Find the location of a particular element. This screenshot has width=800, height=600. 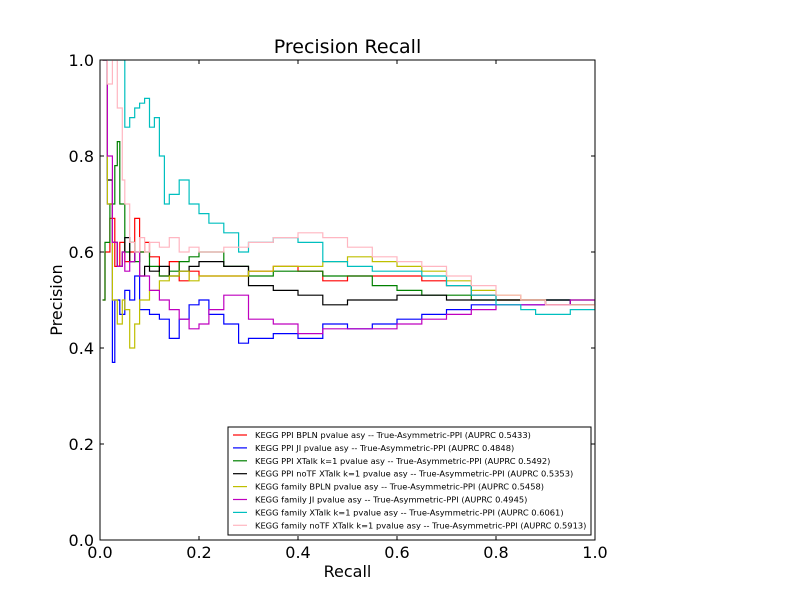

x-tick-label: 0.6 is located at coordinates (396, 552).